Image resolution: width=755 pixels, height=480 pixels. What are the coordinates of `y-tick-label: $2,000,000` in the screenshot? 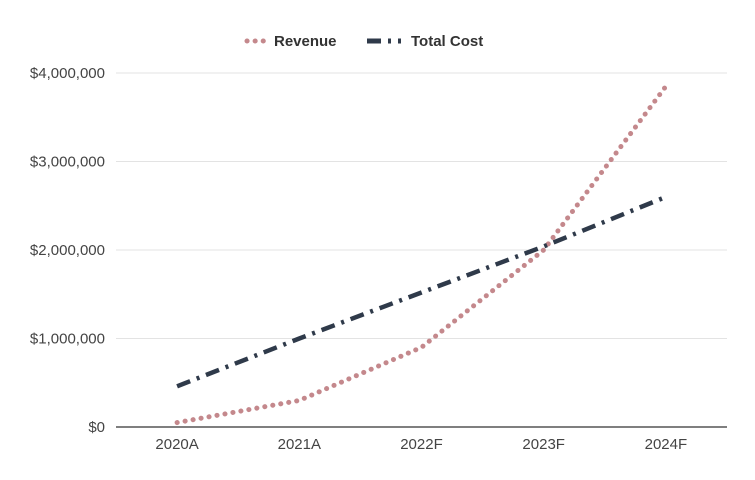 It's located at (67, 250).